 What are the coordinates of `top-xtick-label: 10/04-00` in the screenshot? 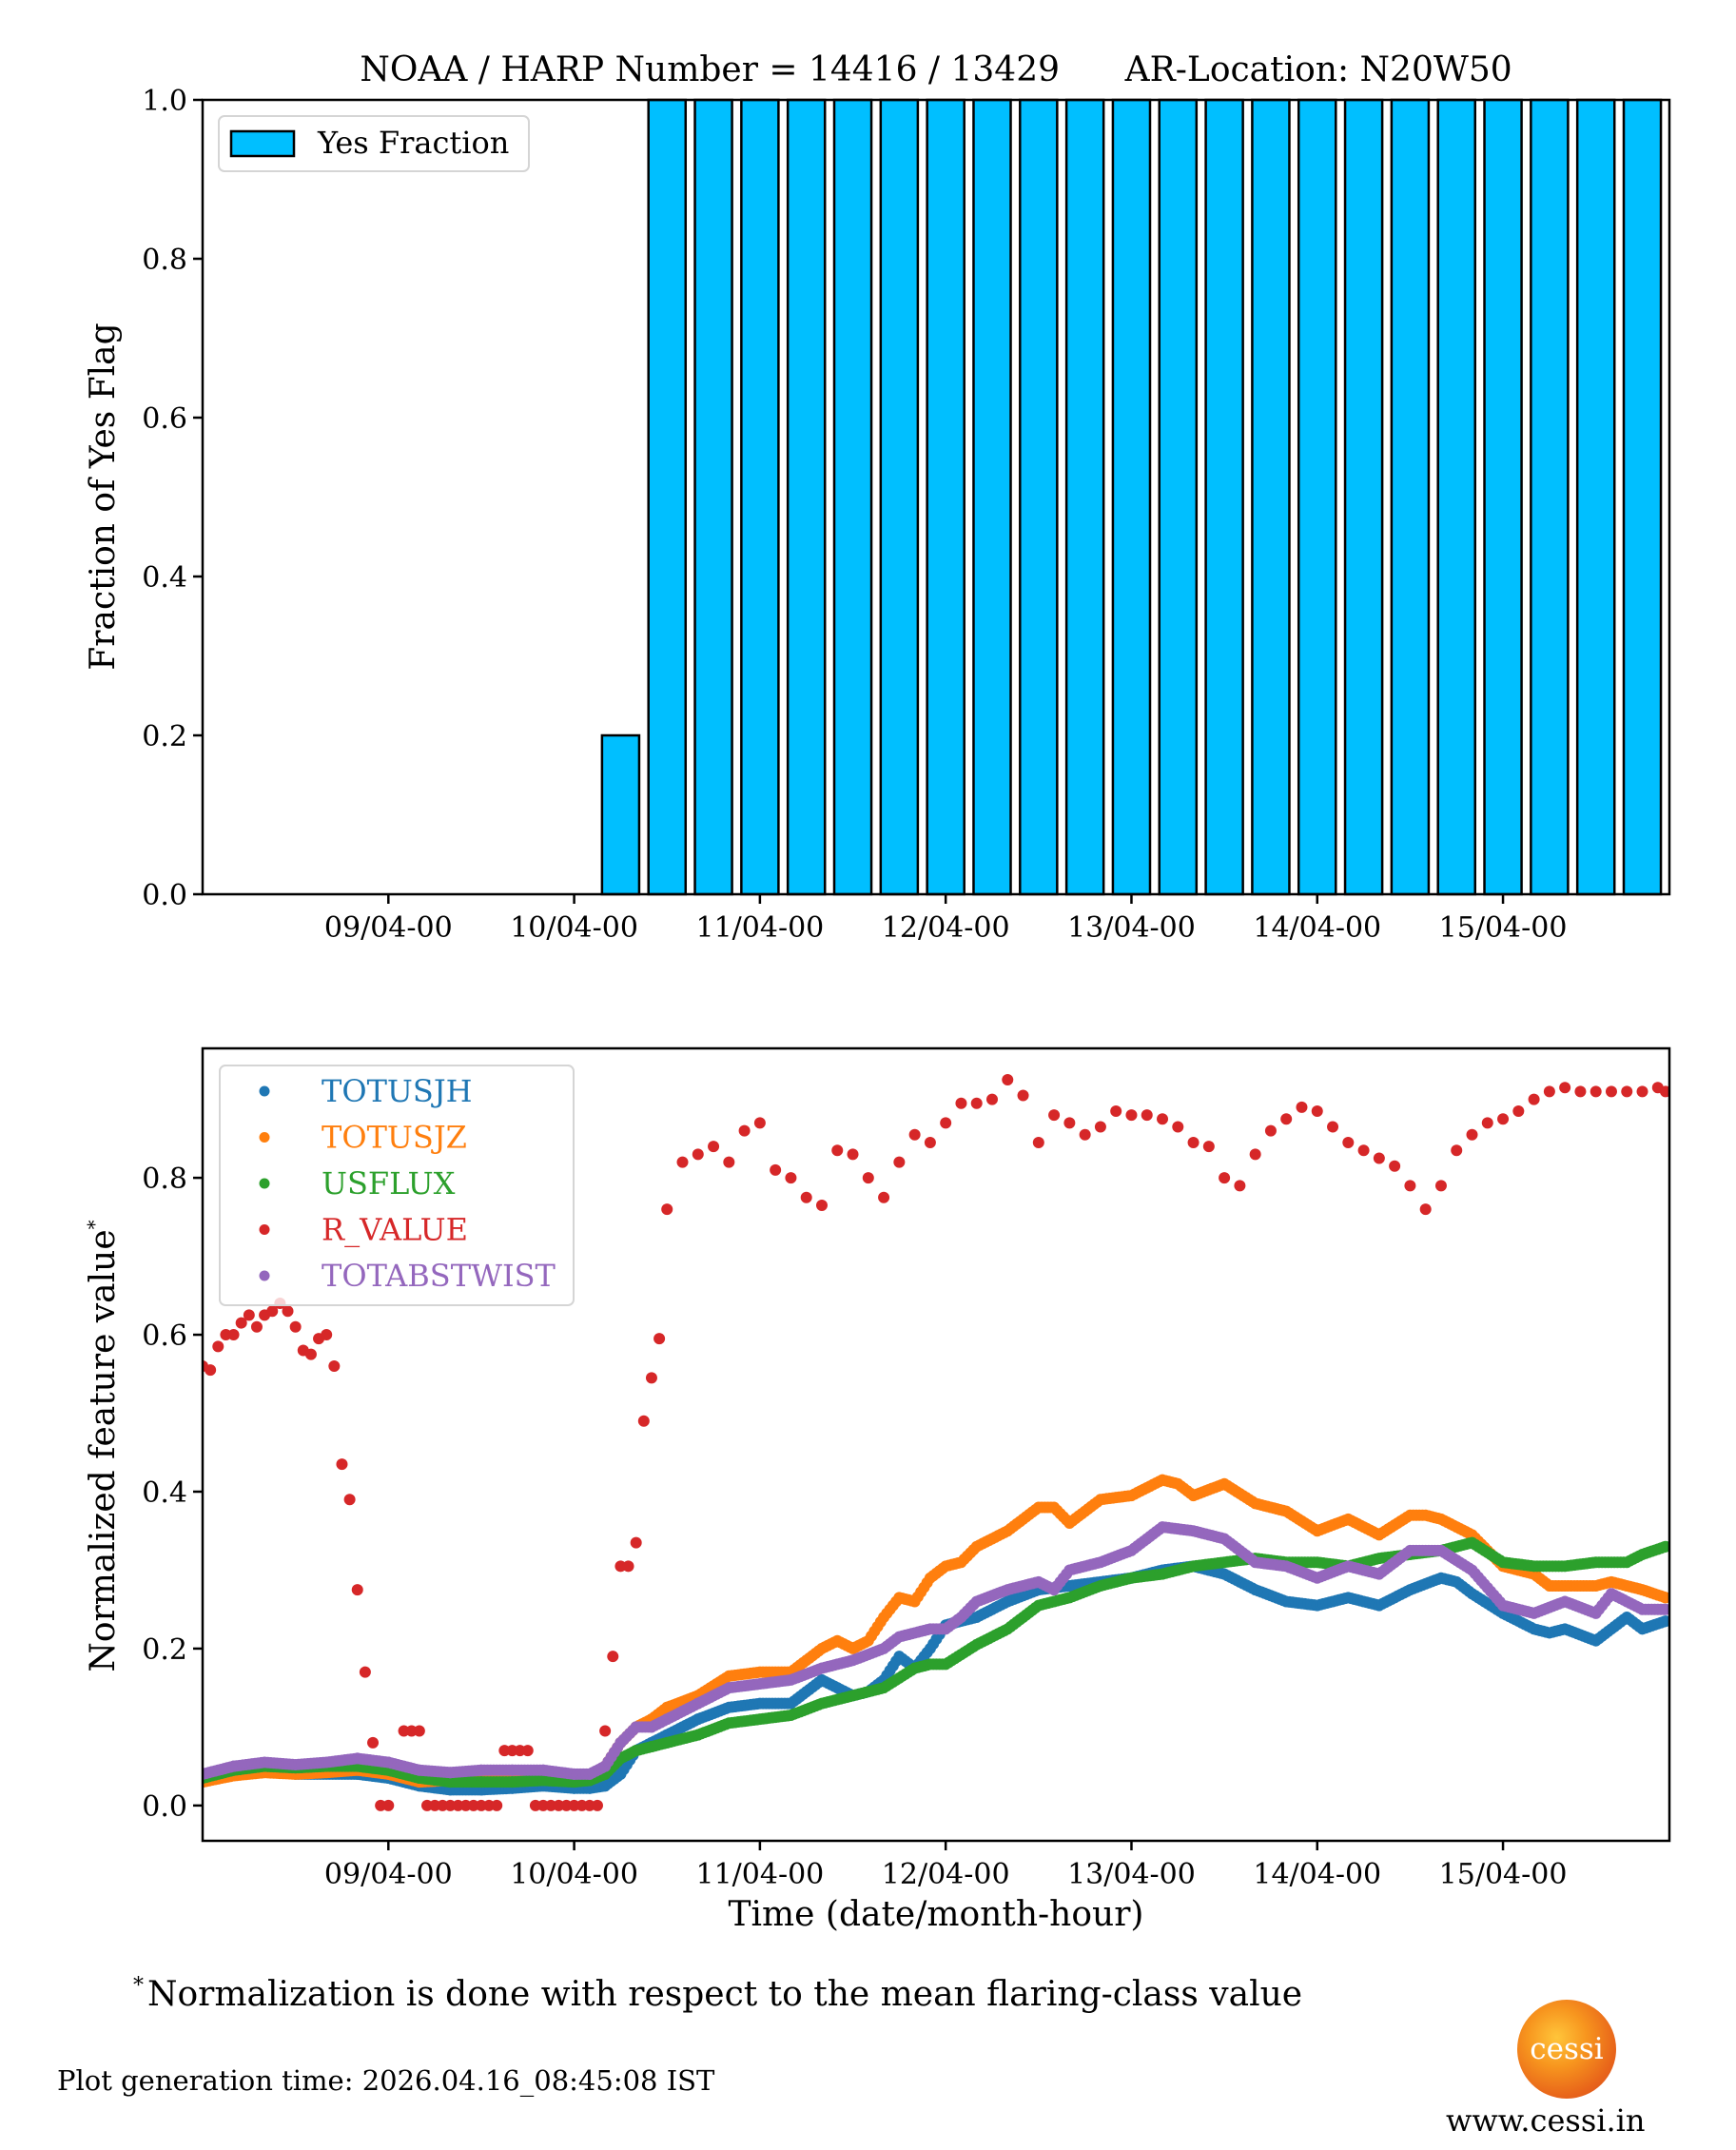 It's located at (574, 928).